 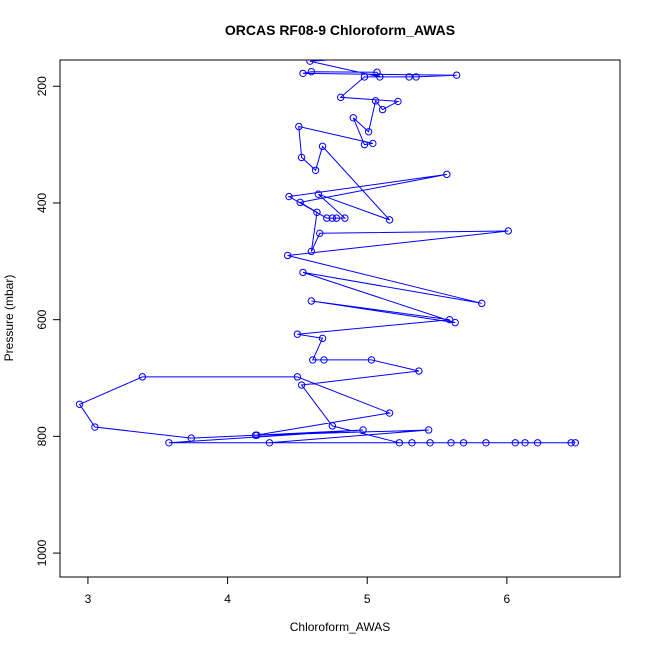 What do you see at coordinates (227, 599) in the screenshot?
I see `x-tick-label: 4` at bounding box center [227, 599].